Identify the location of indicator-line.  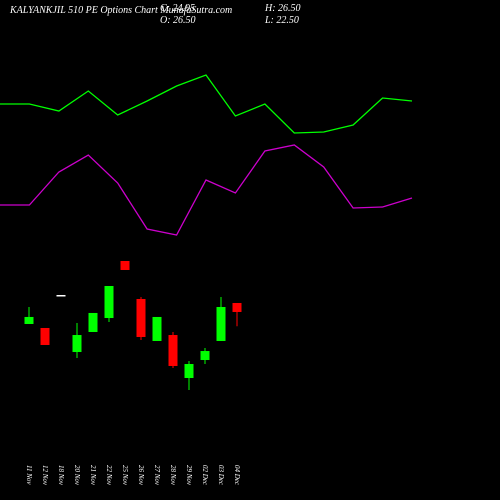
(206, 104).